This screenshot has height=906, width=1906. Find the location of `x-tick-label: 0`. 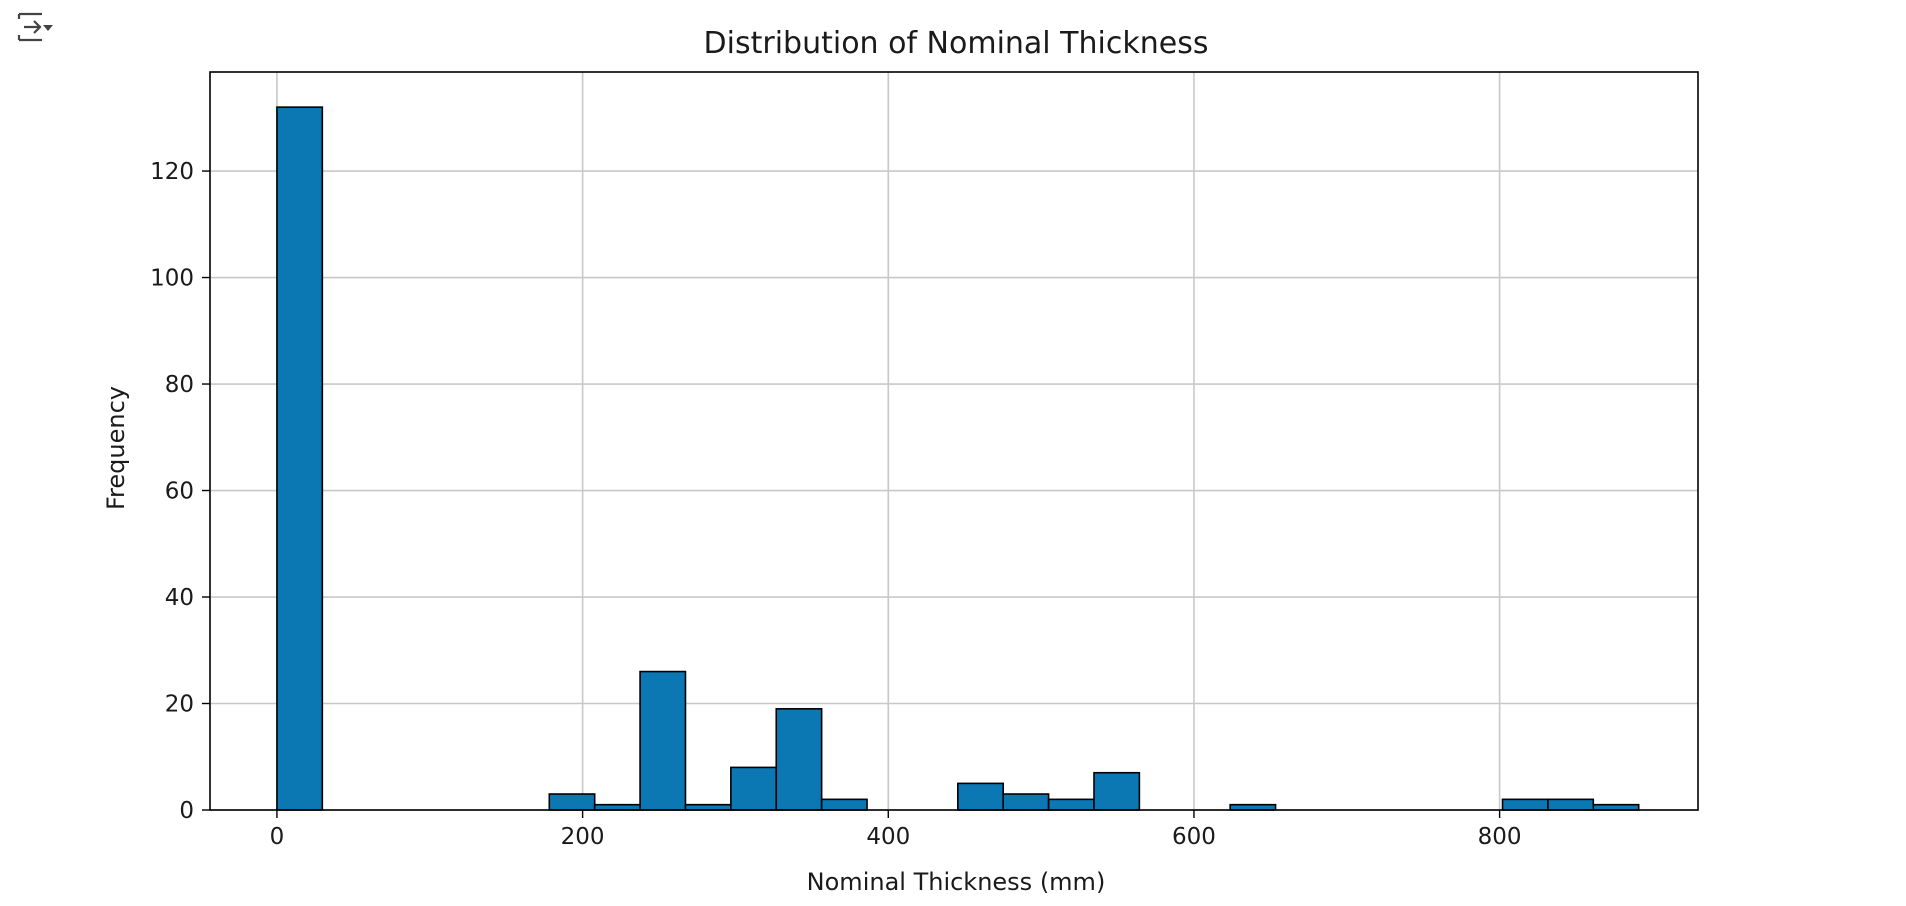

x-tick-label: 0 is located at coordinates (277, 837).